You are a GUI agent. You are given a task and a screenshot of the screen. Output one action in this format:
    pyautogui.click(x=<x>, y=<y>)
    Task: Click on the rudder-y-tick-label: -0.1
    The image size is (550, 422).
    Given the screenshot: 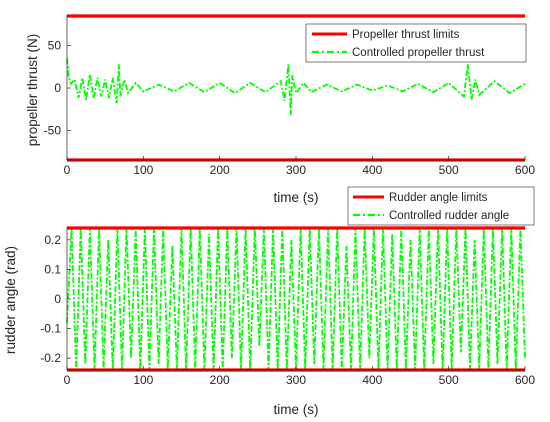 What is the action you would take?
    pyautogui.click(x=50, y=329)
    